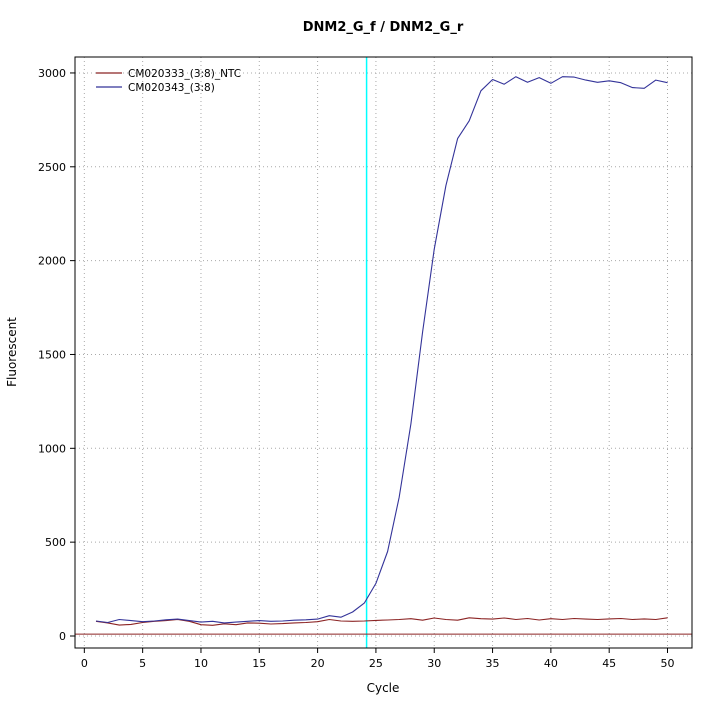  I want to click on x-tick-label: 50, so click(668, 663).